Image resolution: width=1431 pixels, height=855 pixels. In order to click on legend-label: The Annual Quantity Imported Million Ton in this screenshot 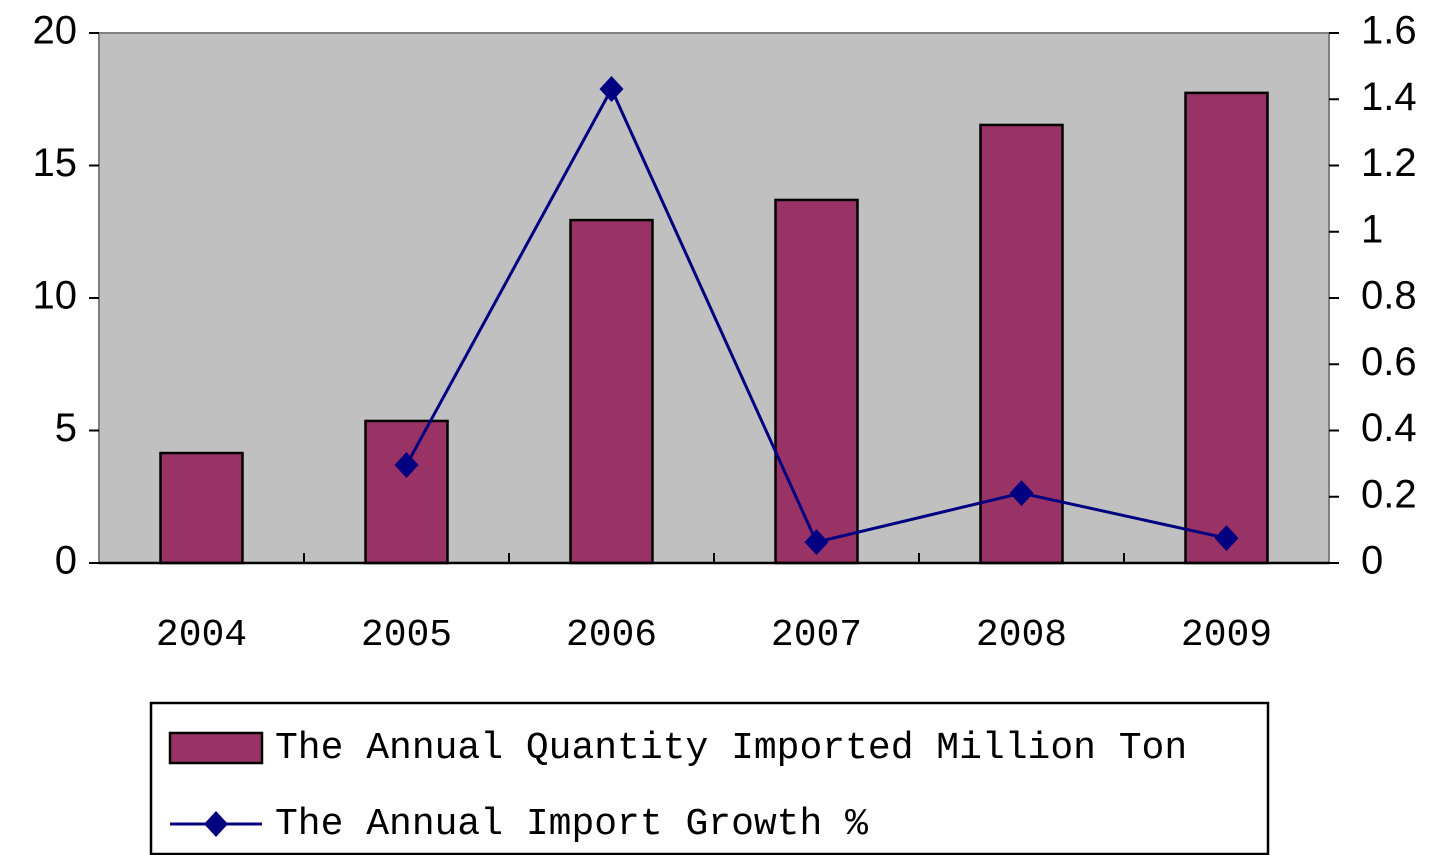, I will do `click(731, 748)`.